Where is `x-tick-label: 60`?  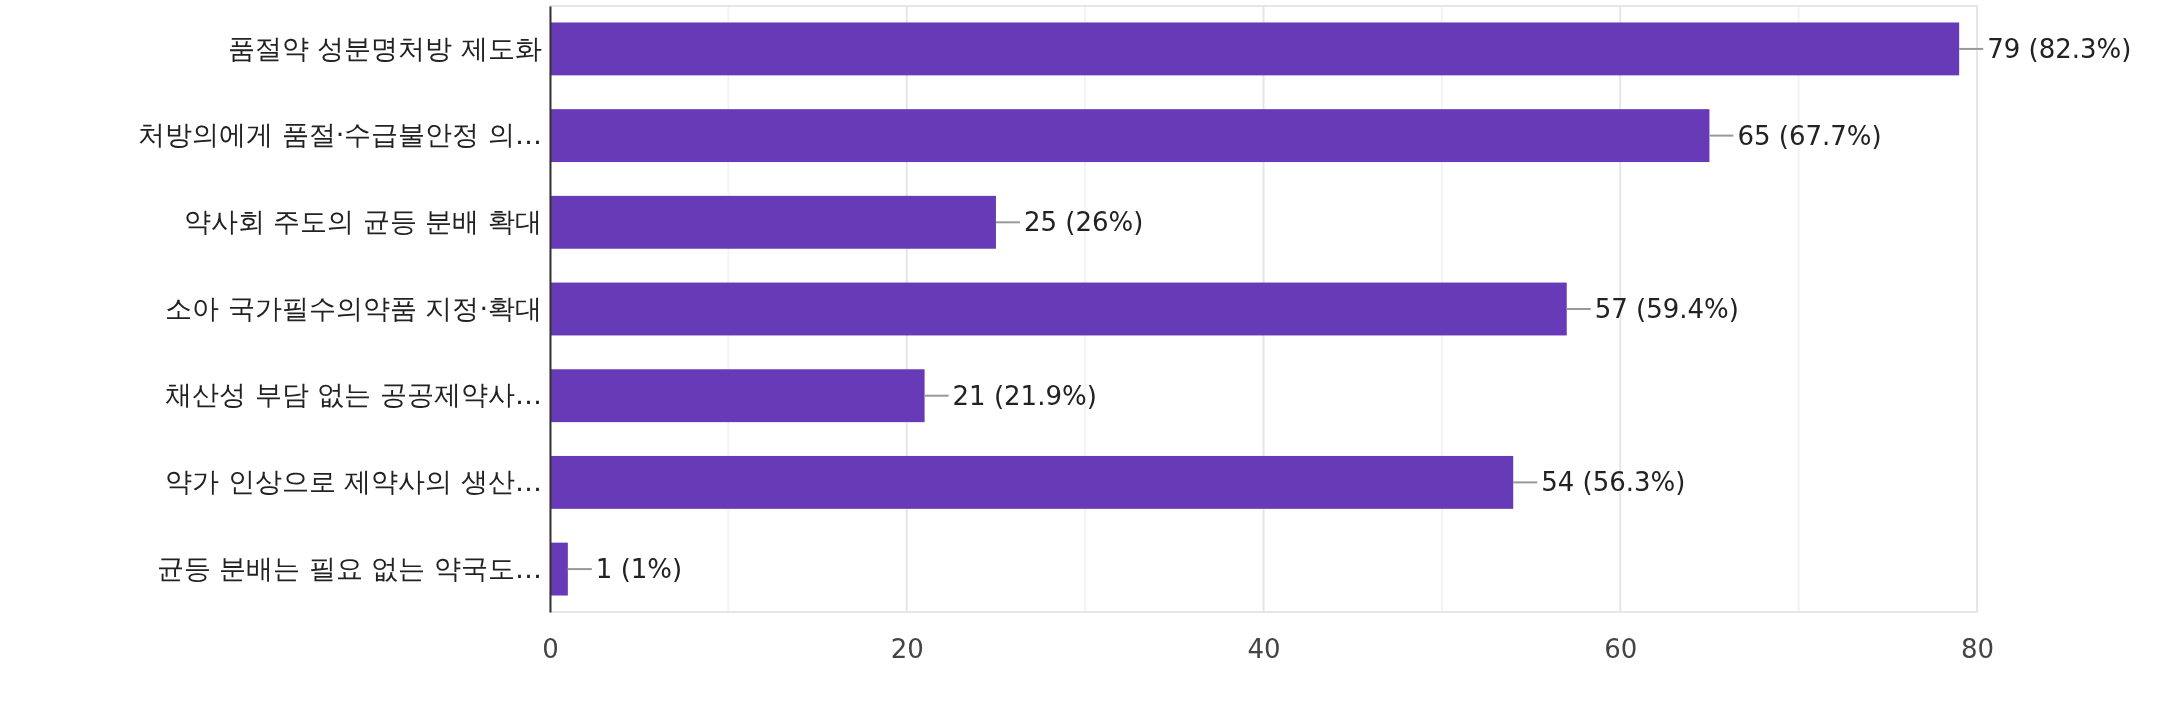
x-tick-label: 60 is located at coordinates (1621, 649).